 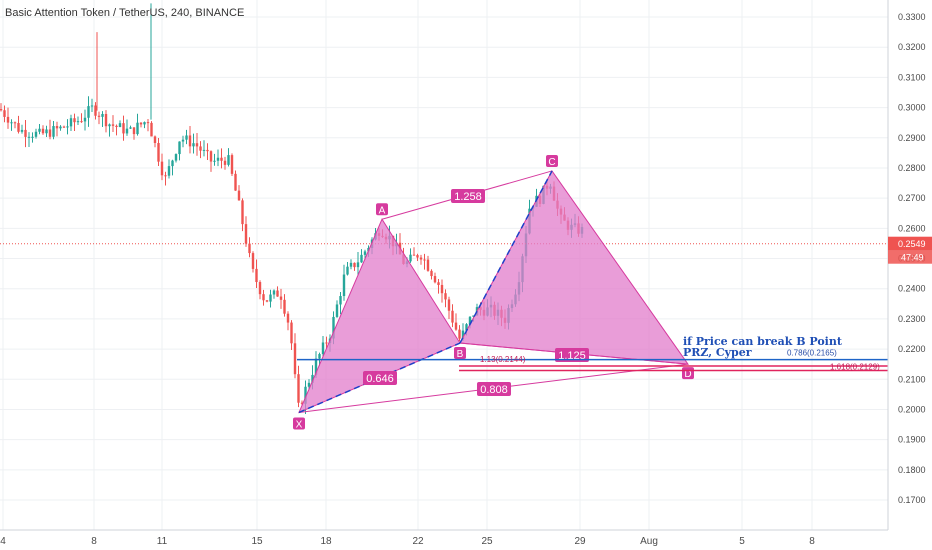 I want to click on annotation-line-2: PRZ, Cyper, so click(x=717, y=352).